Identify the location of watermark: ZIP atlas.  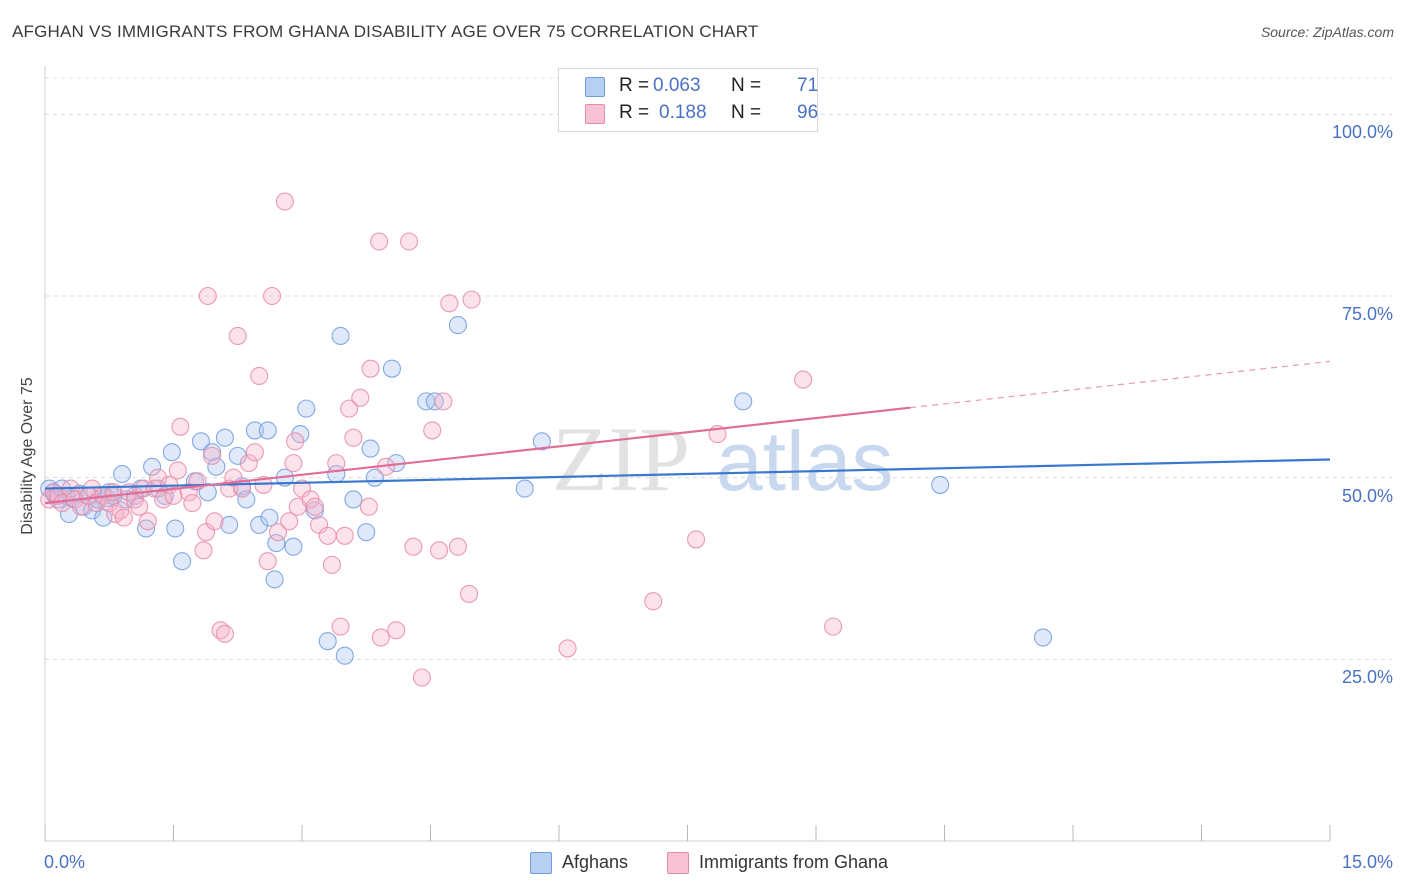
(722, 459).